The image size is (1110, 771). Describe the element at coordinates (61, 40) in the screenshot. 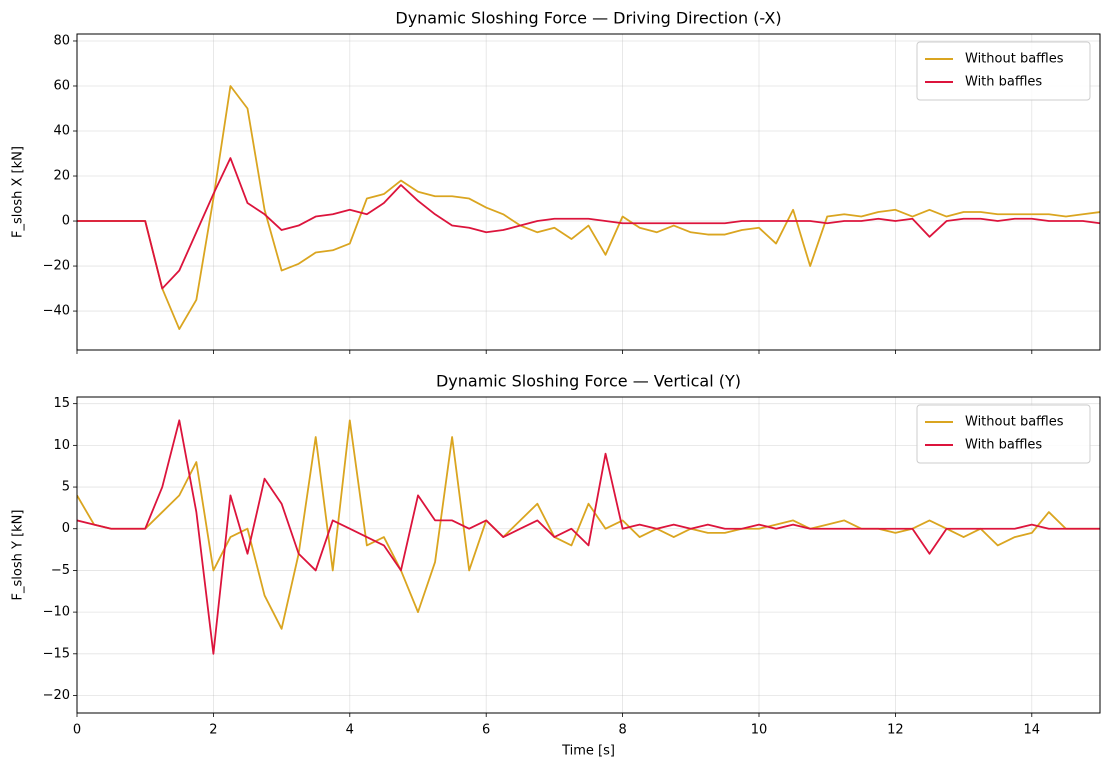

I see `y-tick-label: 80` at that location.